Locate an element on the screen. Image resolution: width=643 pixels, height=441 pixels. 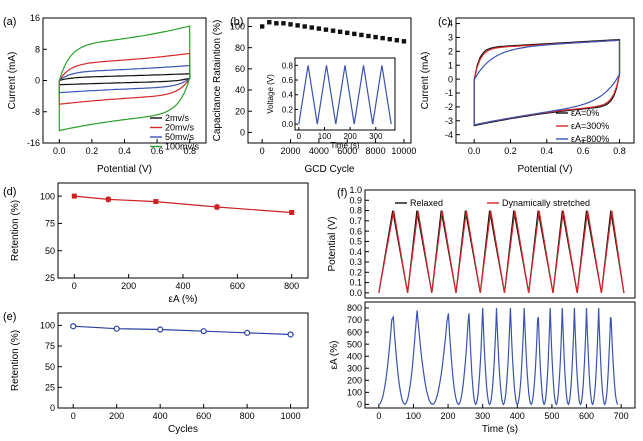
inset-y-tick-label: 0.4 is located at coordinates (288, 95).